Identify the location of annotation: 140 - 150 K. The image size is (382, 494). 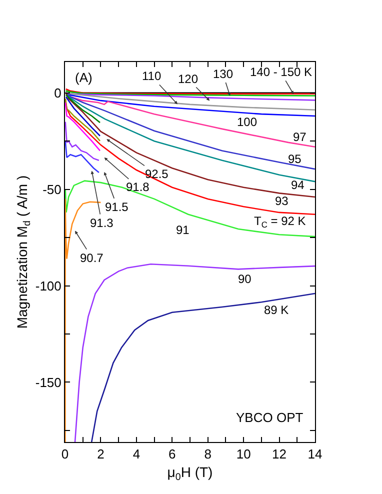
(281, 72).